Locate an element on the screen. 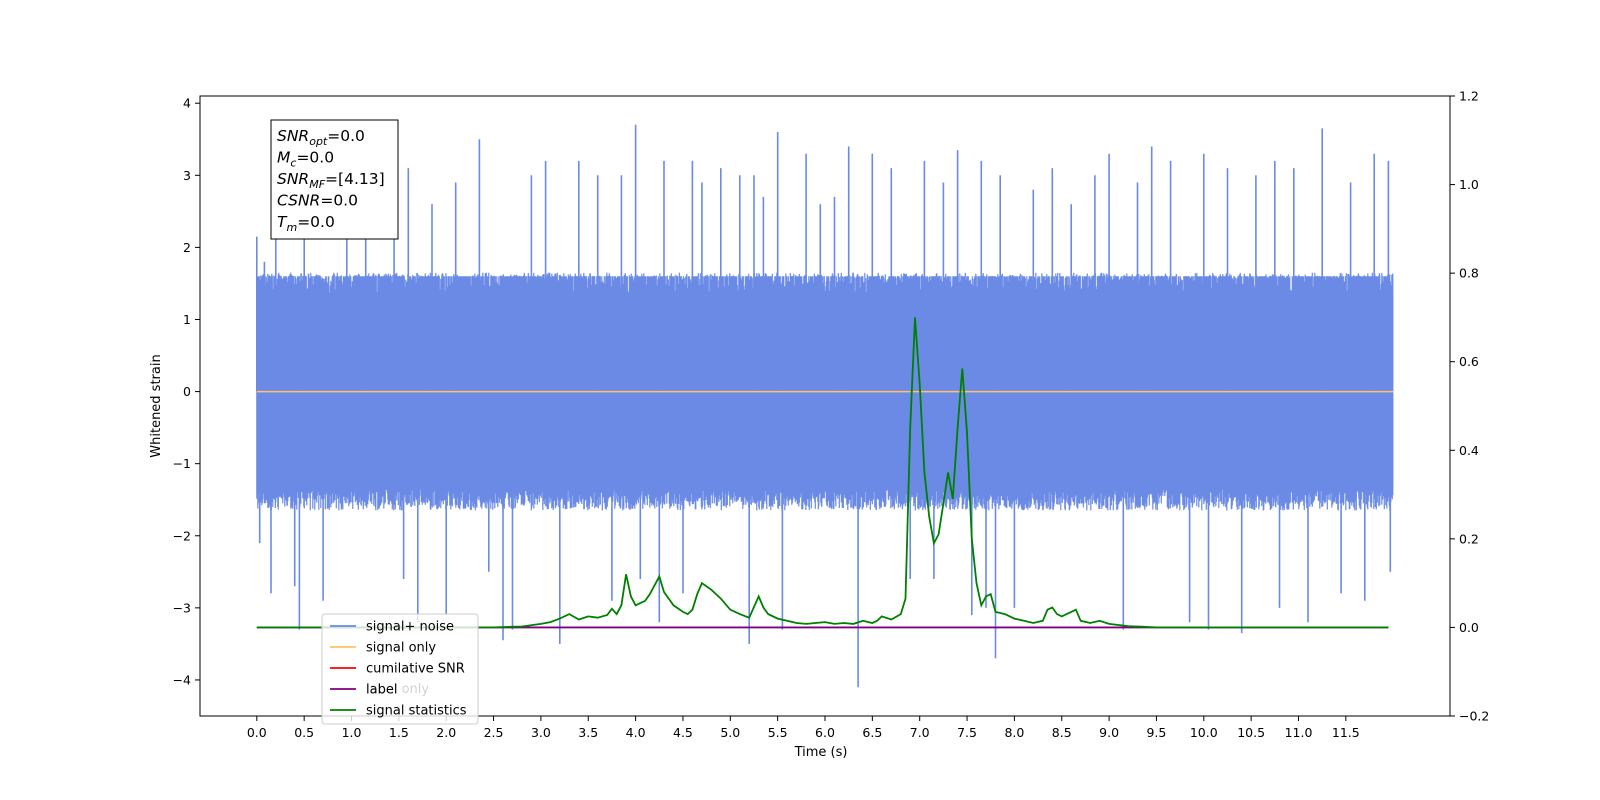 This screenshot has height=800, width=1600. y-left-tick-label: 1 is located at coordinates (187, 319).